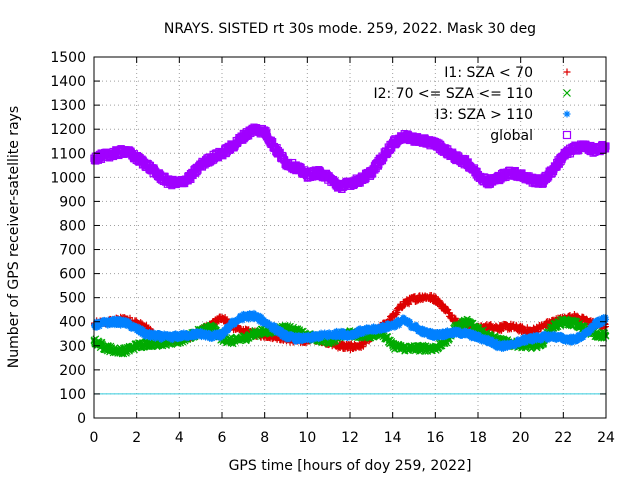  Describe the element at coordinates (68, 58) in the screenshot. I see `y-tick-label: 1500` at that location.